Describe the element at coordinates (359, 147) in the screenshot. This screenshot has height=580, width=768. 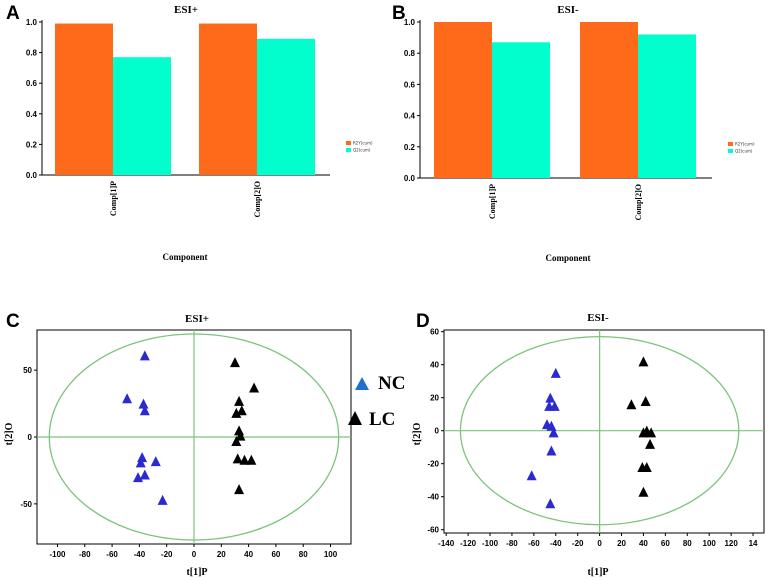
I see `panel-a-legend: R2Y(cum) Q2(cum)` at that location.